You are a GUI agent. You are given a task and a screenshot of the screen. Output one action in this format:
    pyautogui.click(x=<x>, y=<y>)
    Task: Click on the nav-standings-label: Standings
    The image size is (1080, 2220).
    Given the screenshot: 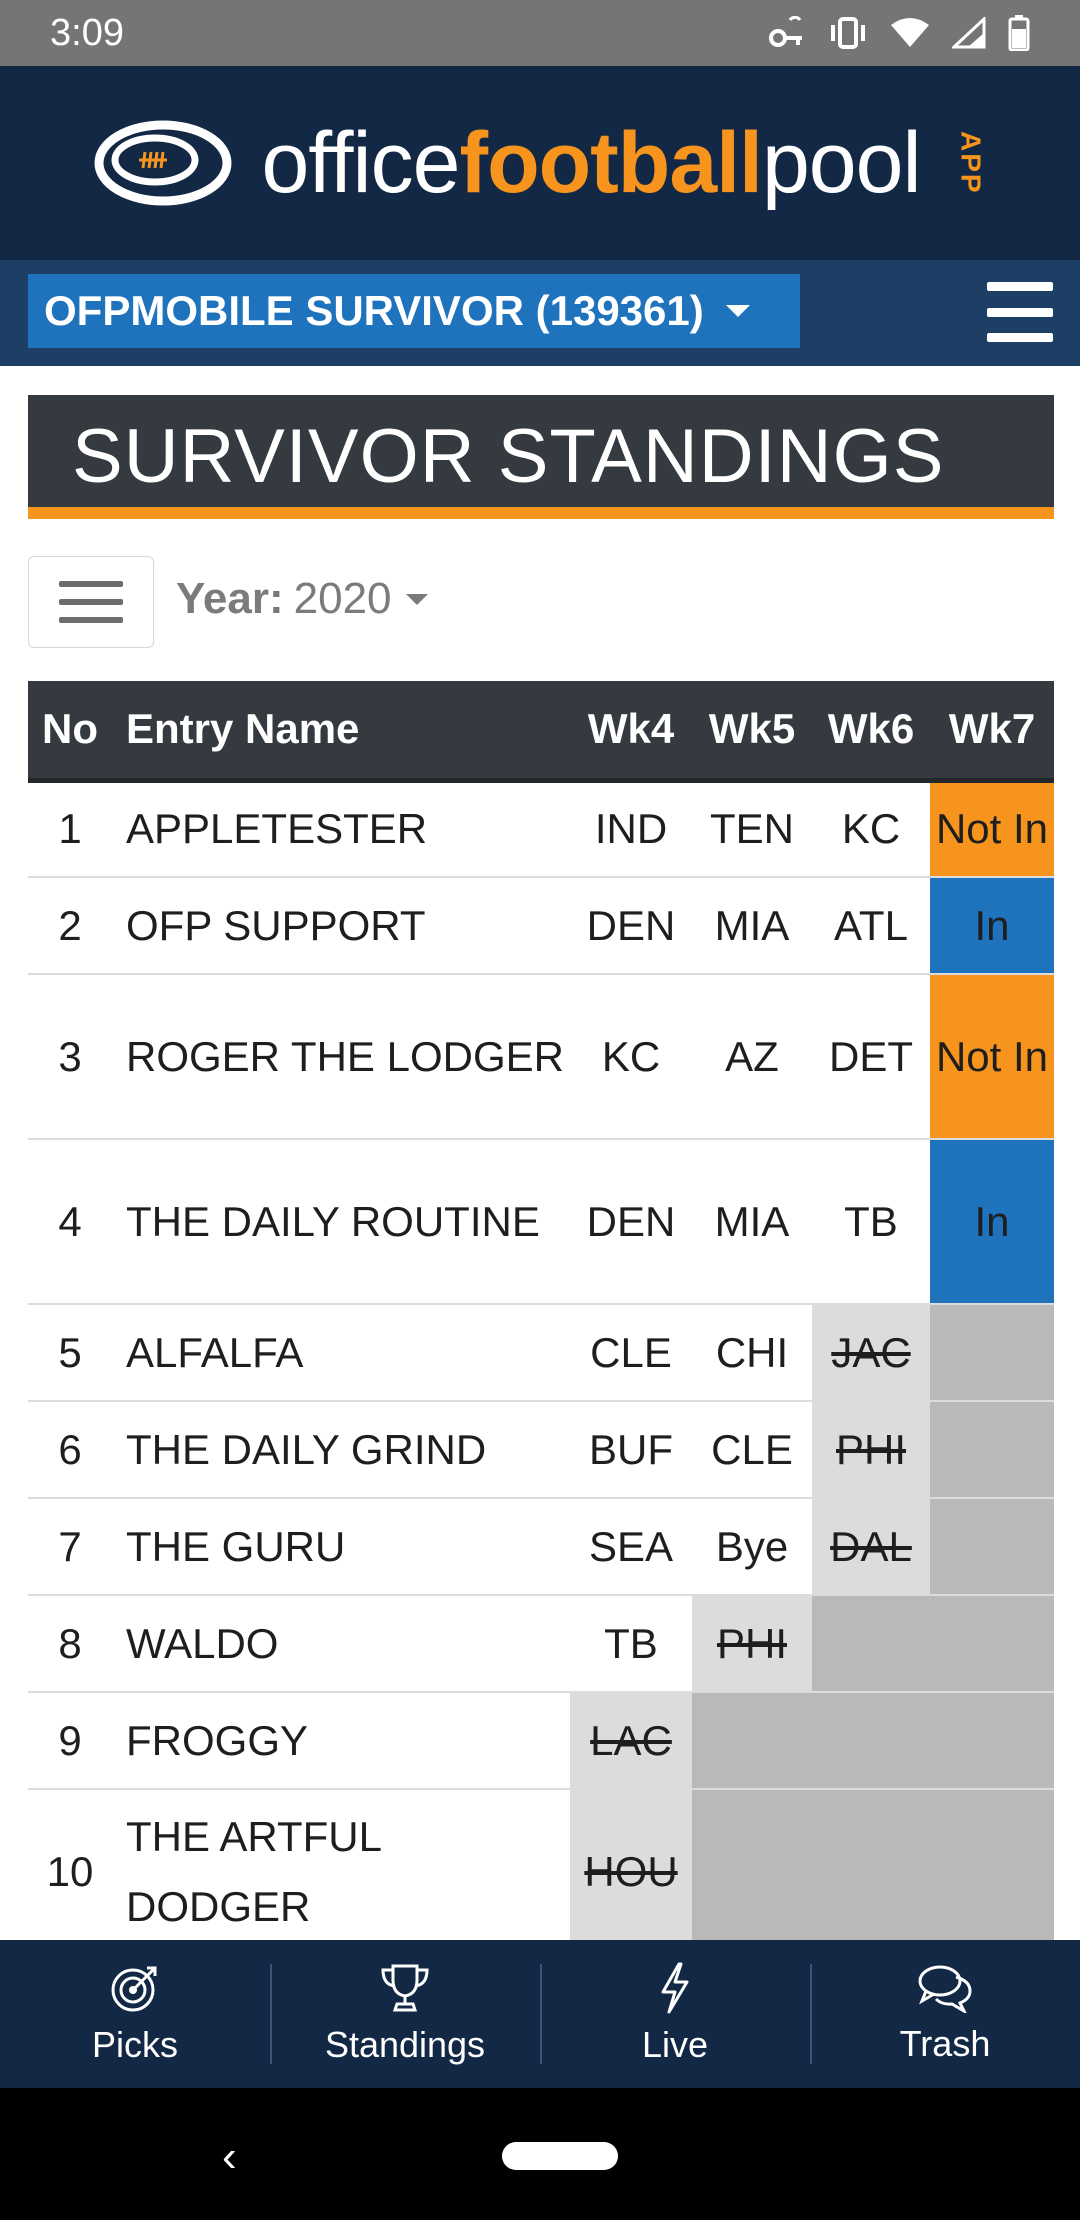 What is the action you would take?
    pyautogui.click(x=405, y=2044)
    